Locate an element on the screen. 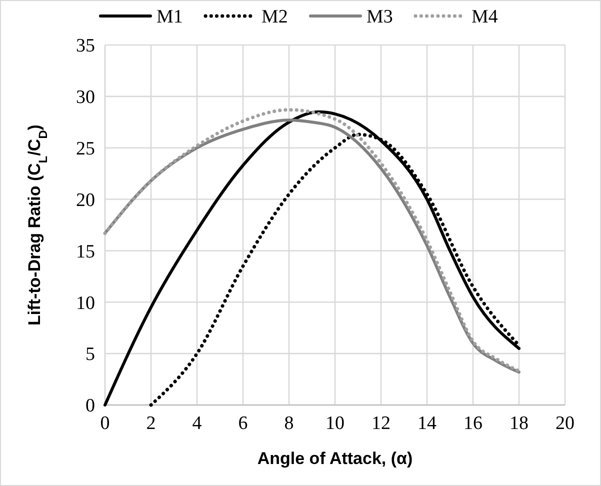 This screenshot has width=601, height=486. x-tick-label: 10 is located at coordinates (335, 423).